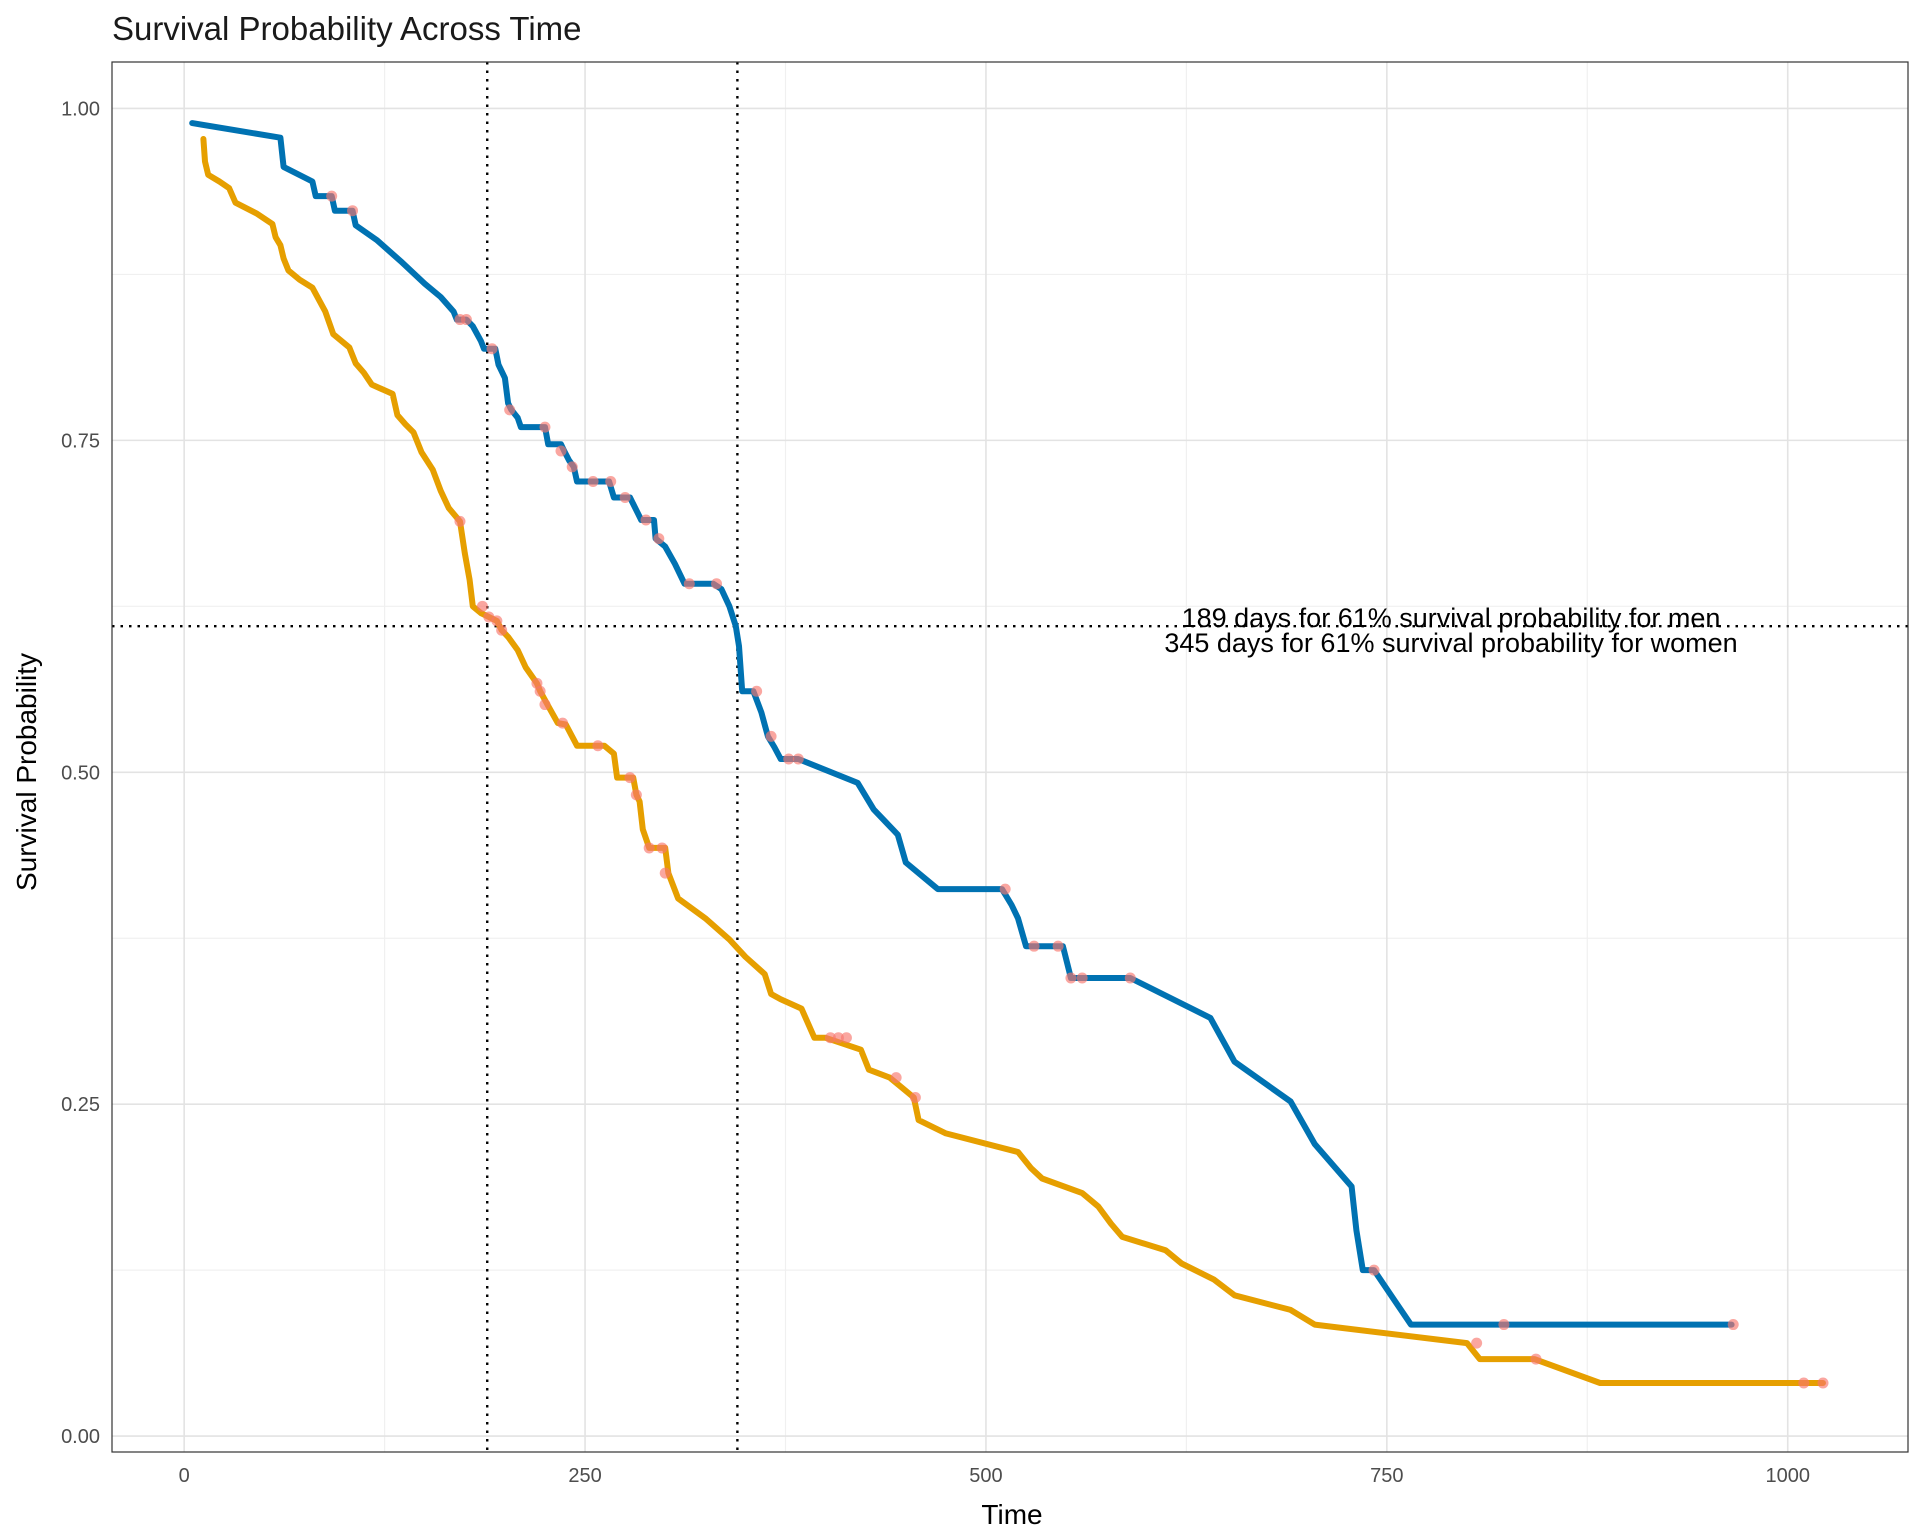 The width and height of the screenshot is (1920, 1536). Describe the element at coordinates (1787, 1476) in the screenshot. I see `x-tick-label: 1000` at that location.